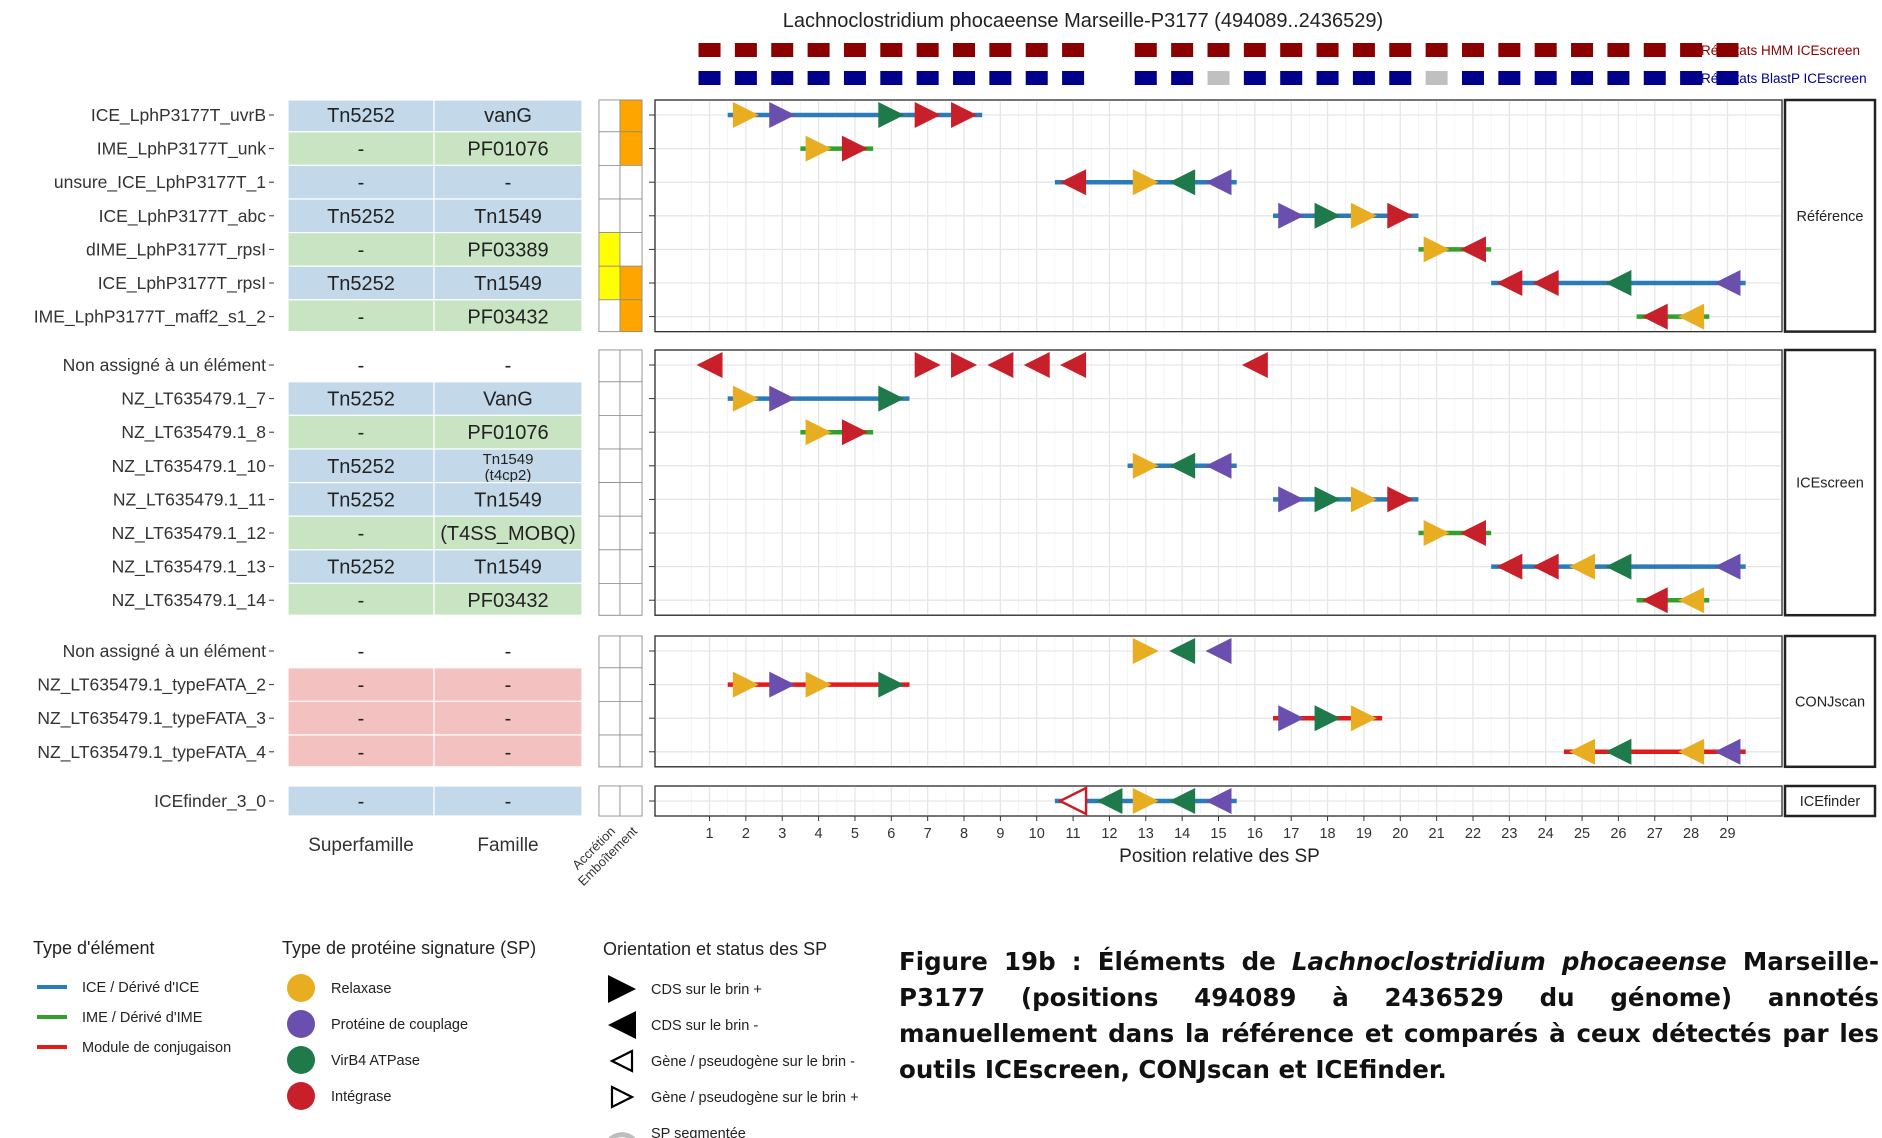  Describe the element at coordinates (1830, 801) in the screenshot. I see `panel-strip` at that location.